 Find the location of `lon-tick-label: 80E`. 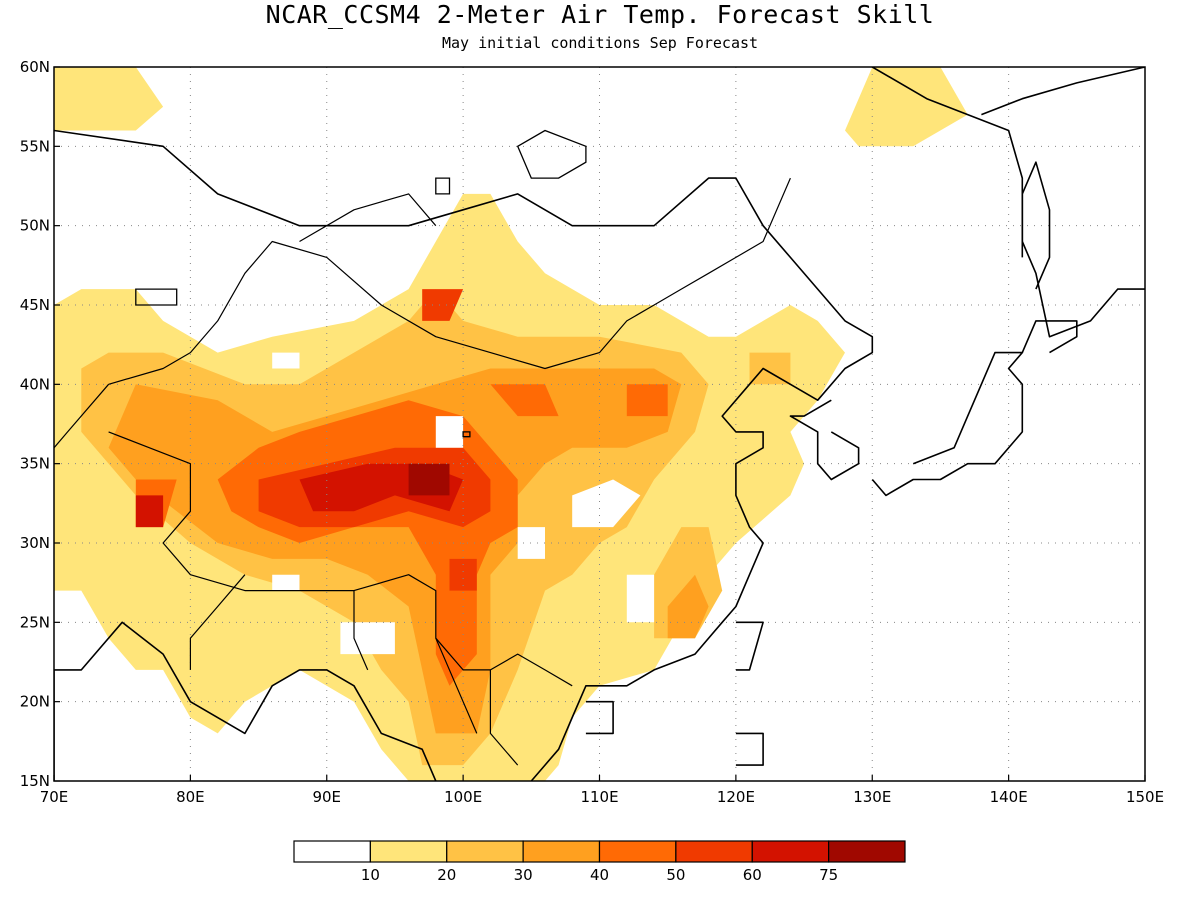

lon-tick-label: 80E is located at coordinates (190, 797).